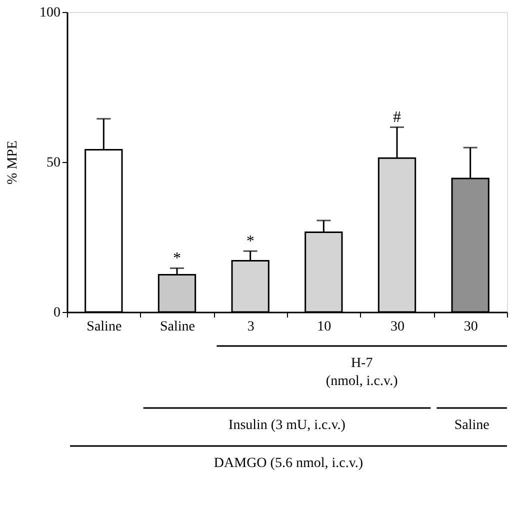 The height and width of the screenshot is (532, 528). I want to click on text: Insulin (3 mU, i.c.v.), so click(287, 425).